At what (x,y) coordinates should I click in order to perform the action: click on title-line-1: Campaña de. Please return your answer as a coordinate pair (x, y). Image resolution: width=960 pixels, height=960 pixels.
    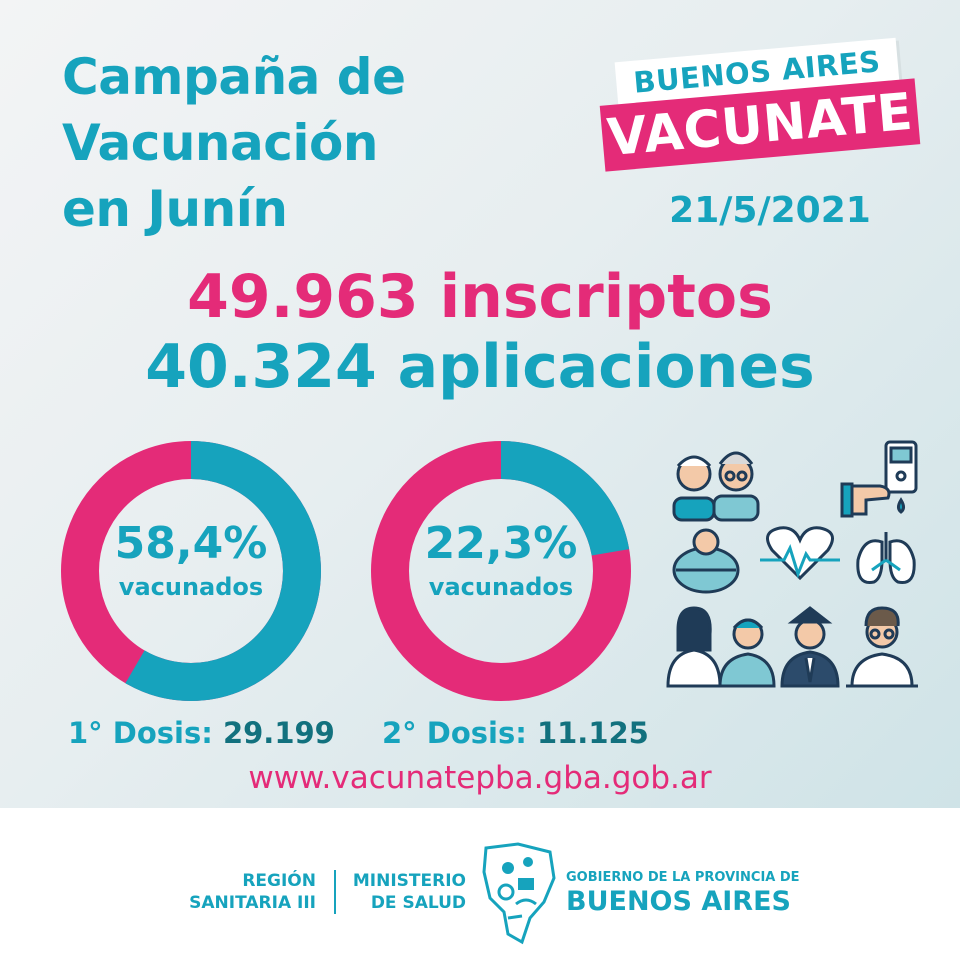
    Looking at the image, I should click on (234, 77).